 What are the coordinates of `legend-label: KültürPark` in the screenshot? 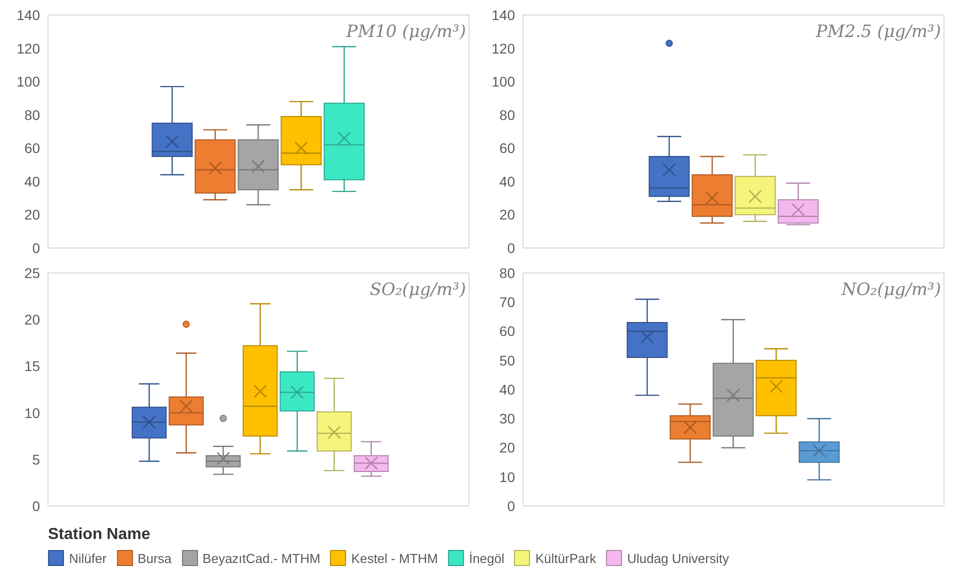 It's located at (565, 558).